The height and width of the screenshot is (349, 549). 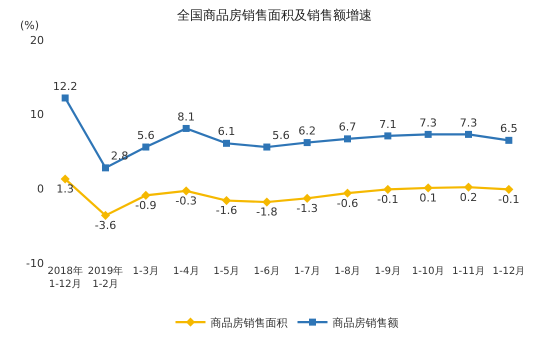 I want to click on data-label: 12.2, so click(x=65, y=86).